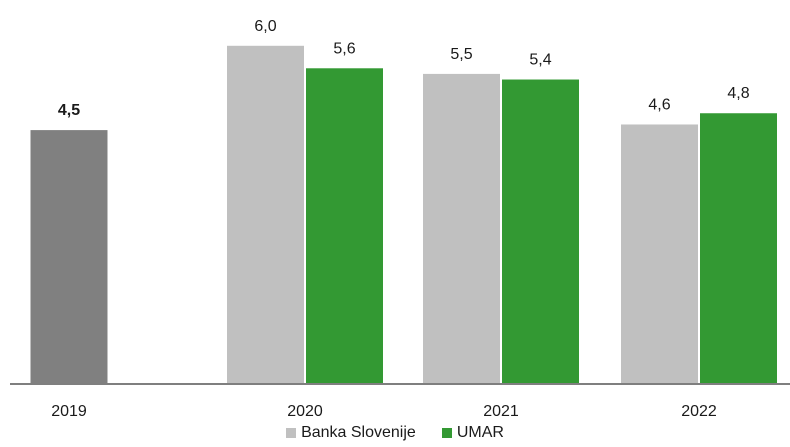  Describe the element at coordinates (358, 432) in the screenshot. I see `legend-label-banka-slovenije: Banka Slovenije` at that location.